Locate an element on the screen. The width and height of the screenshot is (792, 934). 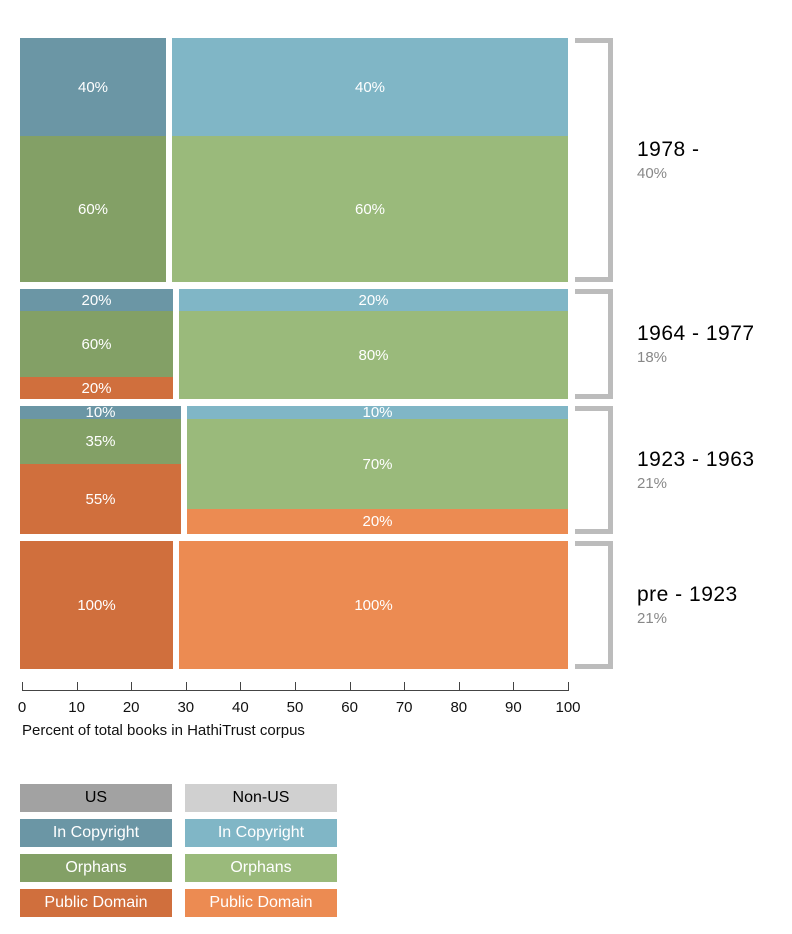
axis-tick-label: 90 is located at coordinates (513, 707).